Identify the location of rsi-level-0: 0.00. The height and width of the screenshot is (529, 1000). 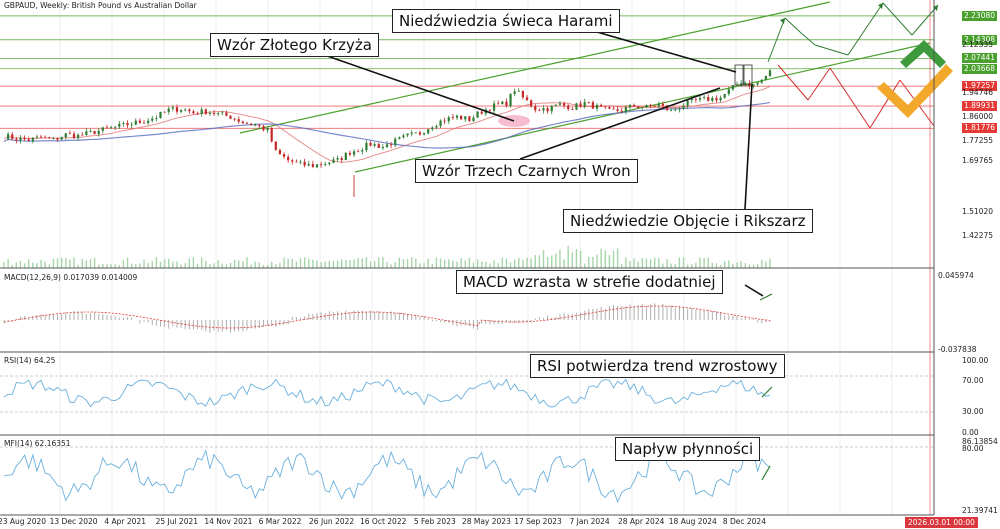
(970, 432).